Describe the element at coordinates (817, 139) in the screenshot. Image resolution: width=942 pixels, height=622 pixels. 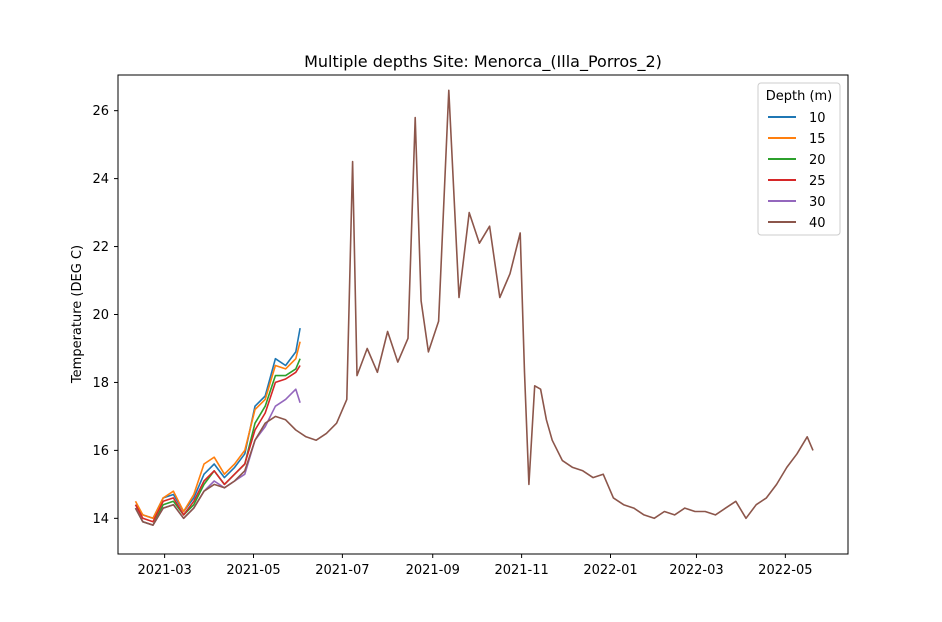
I see `legend-label-15: 15` at that location.